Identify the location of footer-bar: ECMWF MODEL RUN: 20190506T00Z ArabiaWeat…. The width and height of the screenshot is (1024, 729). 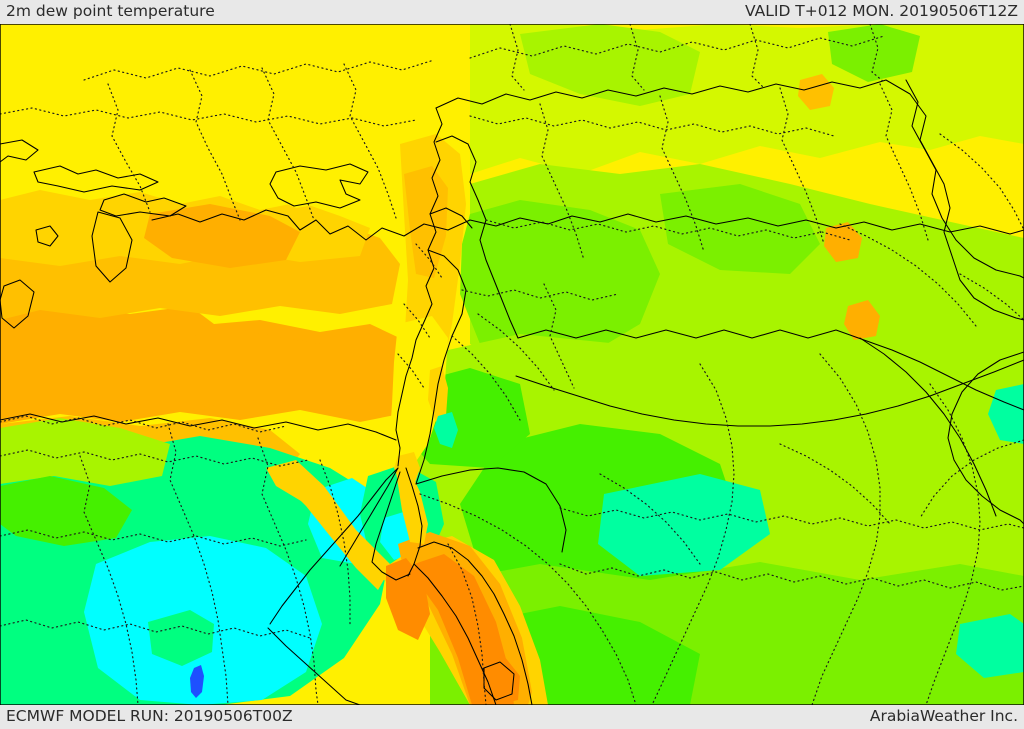
(512, 717).